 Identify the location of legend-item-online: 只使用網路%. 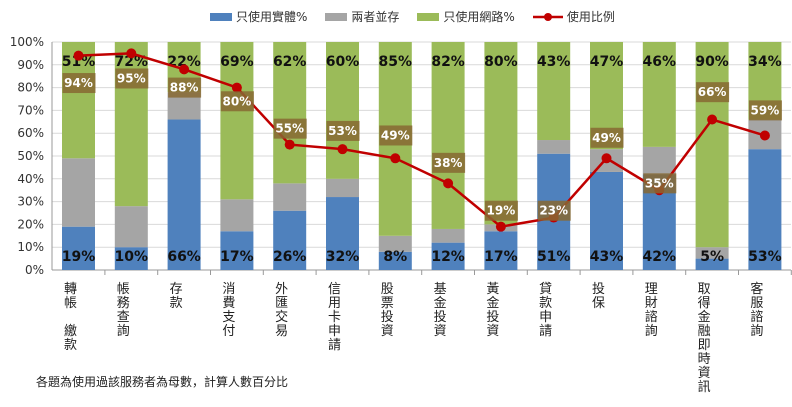
(466, 16).